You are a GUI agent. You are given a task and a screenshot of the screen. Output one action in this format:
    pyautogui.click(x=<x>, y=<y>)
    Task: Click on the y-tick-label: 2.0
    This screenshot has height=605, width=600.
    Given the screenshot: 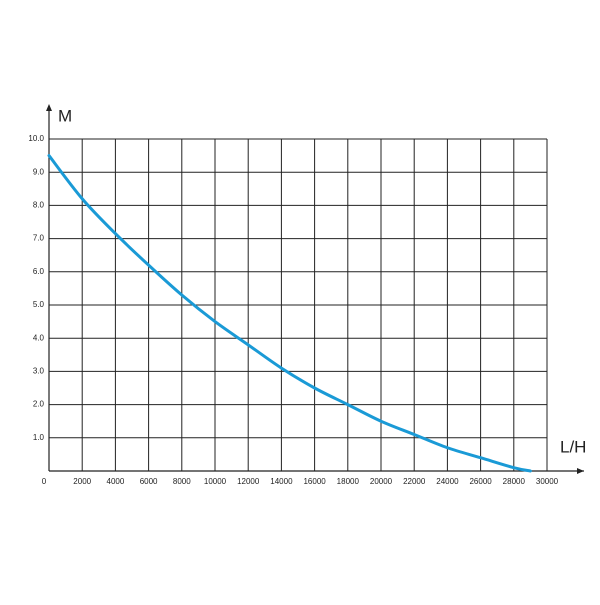 What is the action you would take?
    pyautogui.click(x=39, y=404)
    